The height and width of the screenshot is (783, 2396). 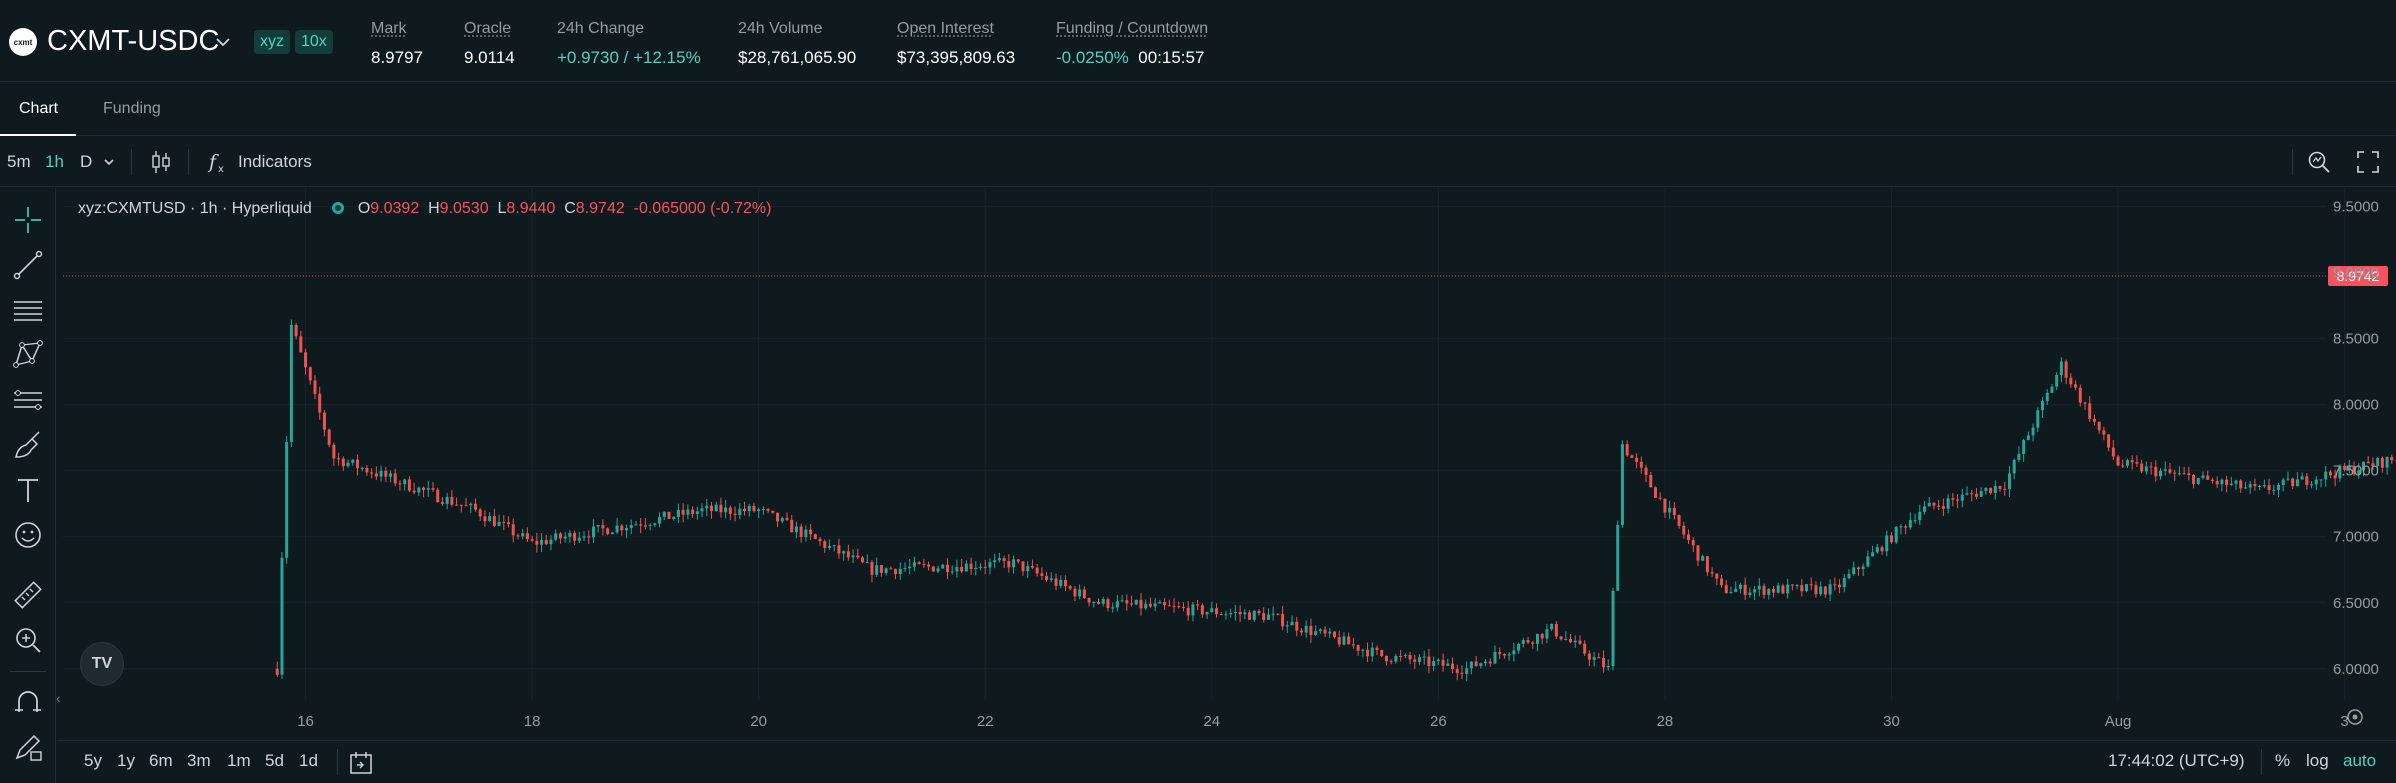 I want to click on axis-settings-icon, so click(x=2355, y=717).